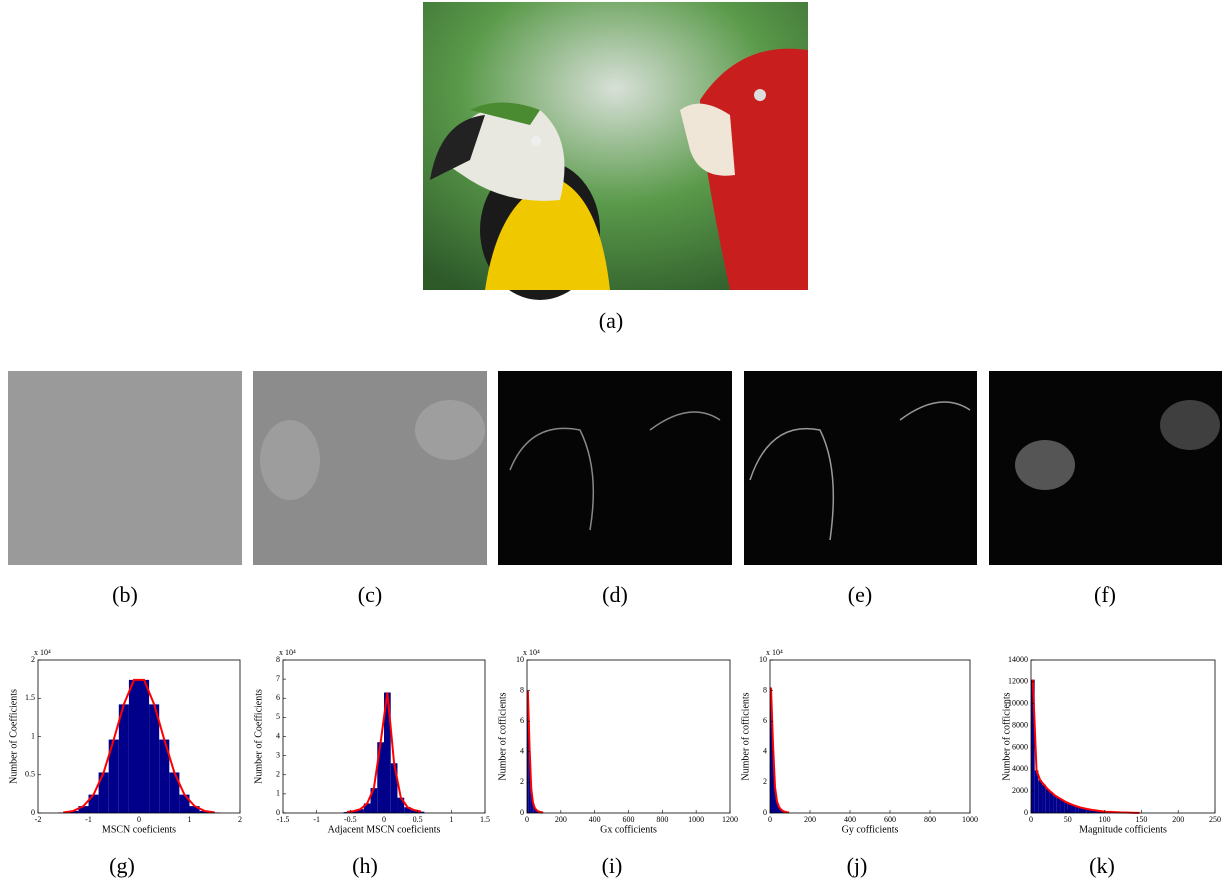 This screenshot has width=1229, height=893. What do you see at coordinates (730, 819) in the screenshot?
I see `x-tick-label: 1200` at bounding box center [730, 819].